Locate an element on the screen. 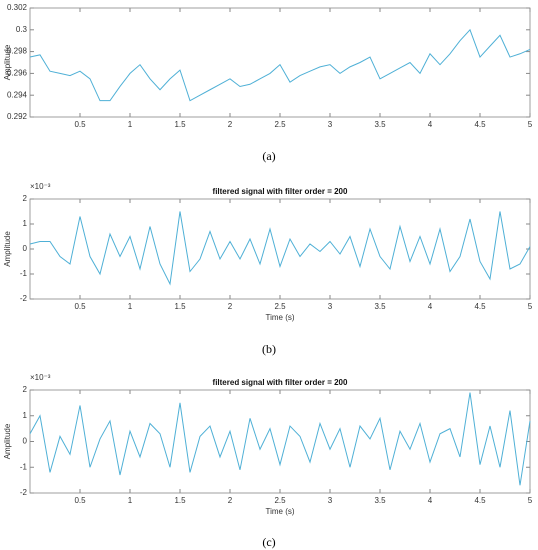  caption: (c) is located at coordinates (268, 542).